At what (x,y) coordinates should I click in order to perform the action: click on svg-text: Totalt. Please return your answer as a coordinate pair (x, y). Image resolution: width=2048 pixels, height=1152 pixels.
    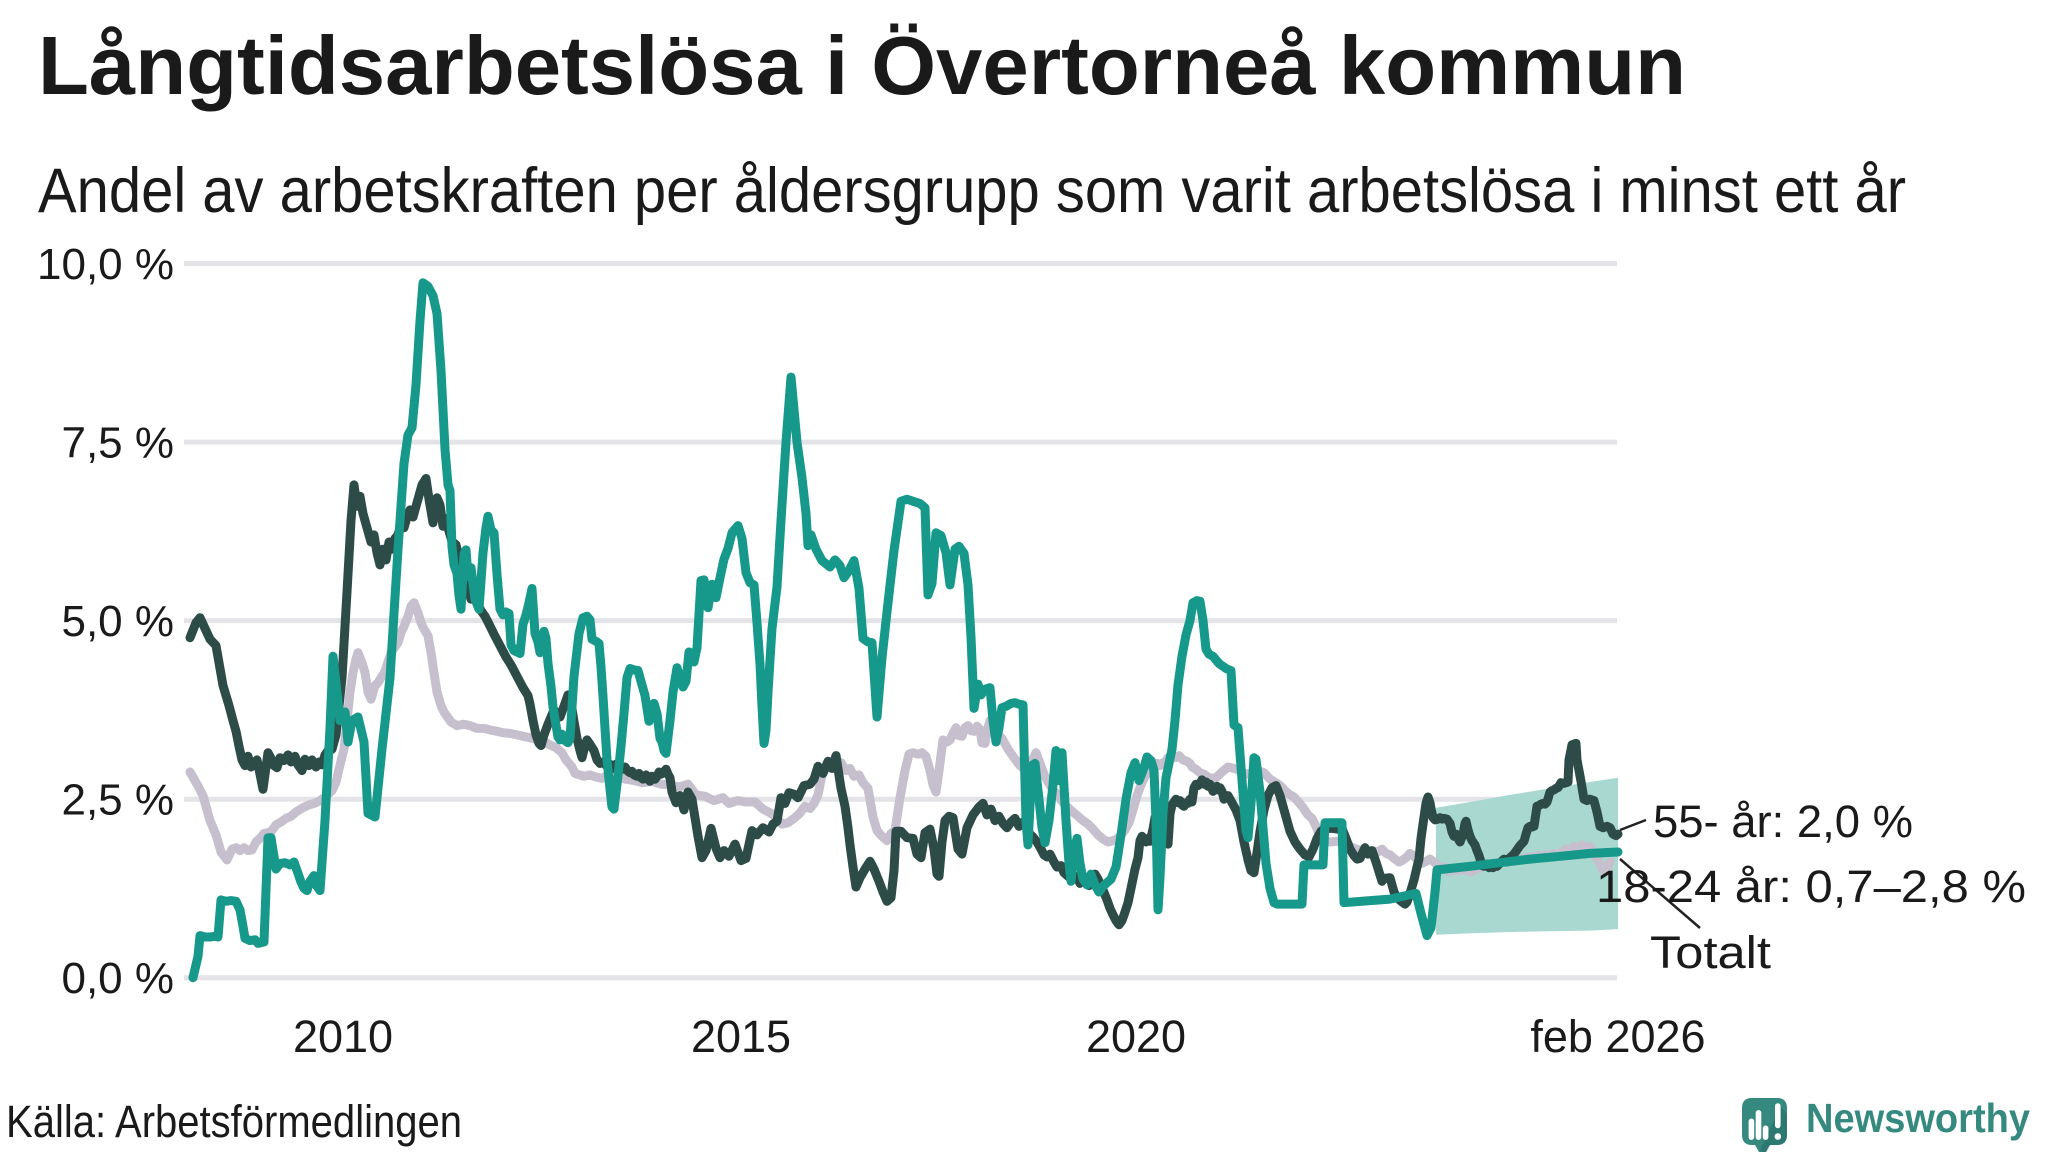
    Looking at the image, I should click on (1711, 952).